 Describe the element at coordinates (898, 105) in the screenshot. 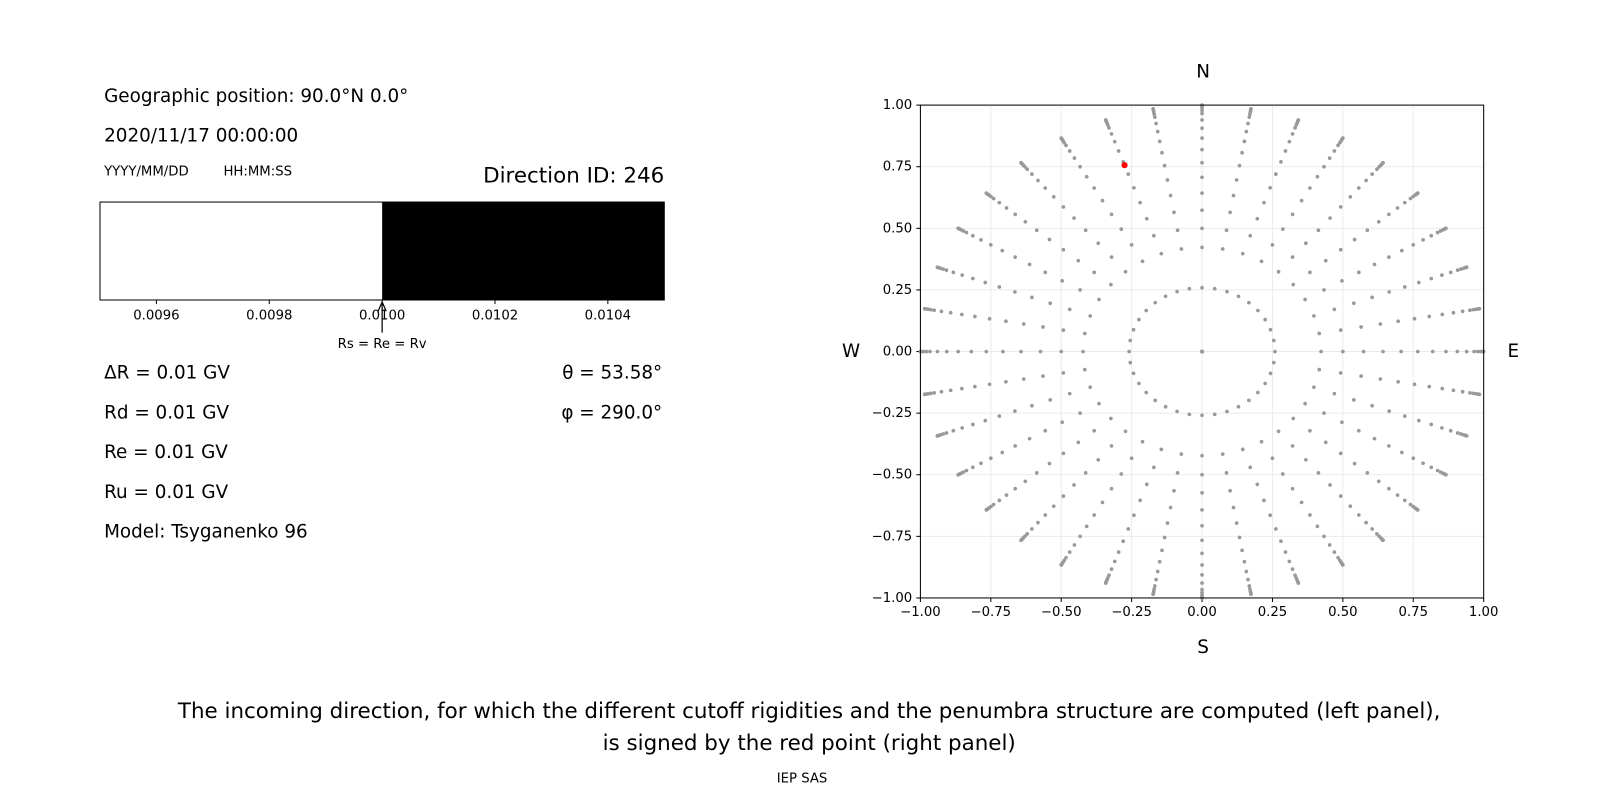

I see `y-tick-label: 1.00` at that location.